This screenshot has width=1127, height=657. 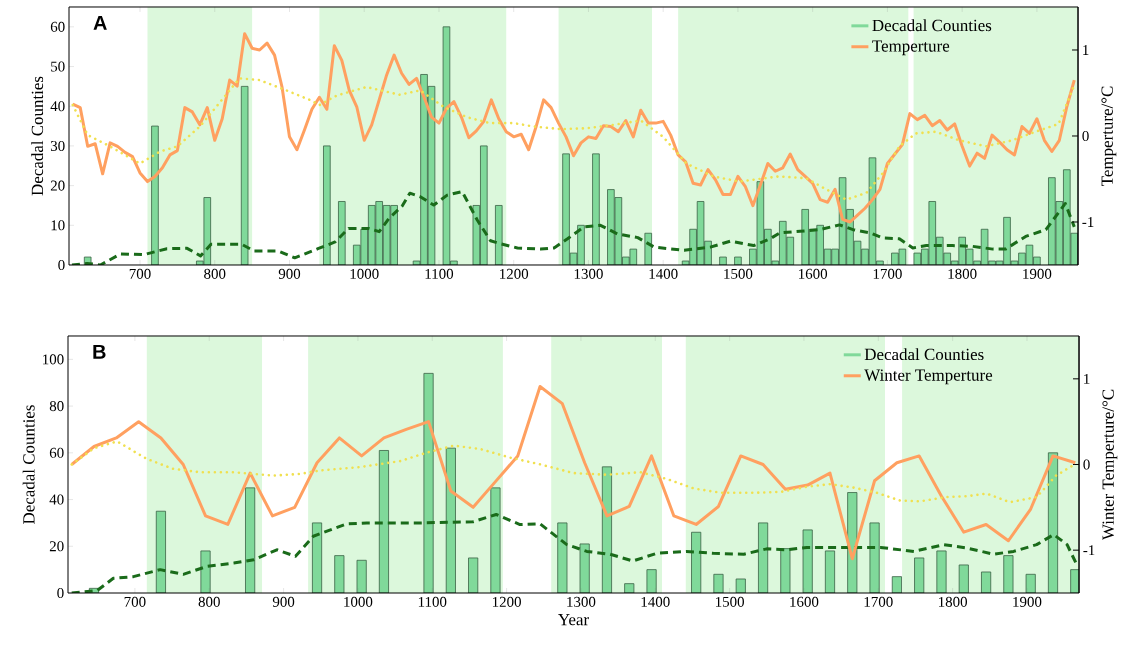 I want to click on y-tick-label: 80, so click(x=56, y=406).